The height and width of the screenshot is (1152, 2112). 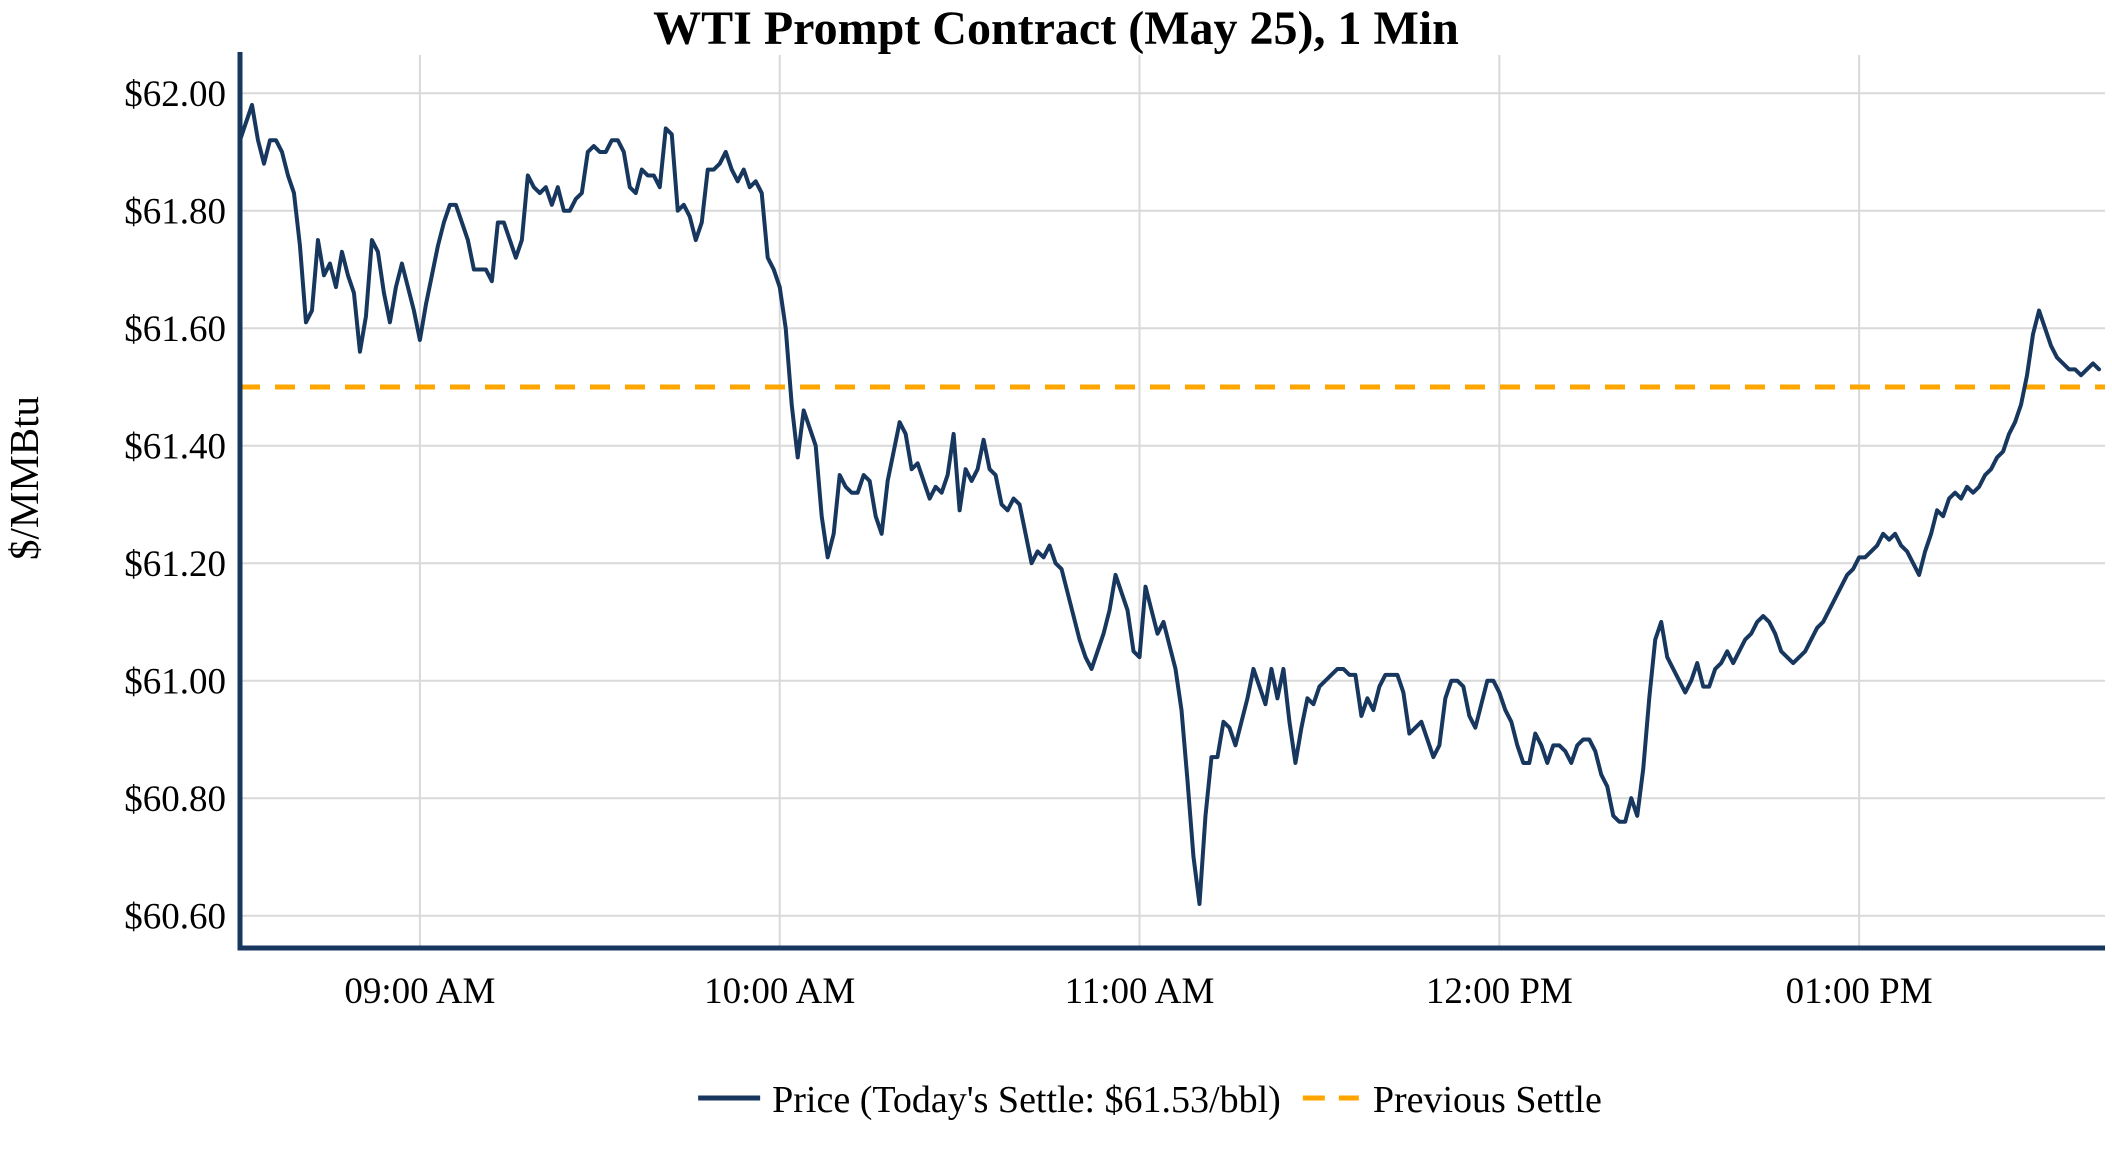 I want to click on x-tick: 11:00 AM, so click(x=1140, y=991).